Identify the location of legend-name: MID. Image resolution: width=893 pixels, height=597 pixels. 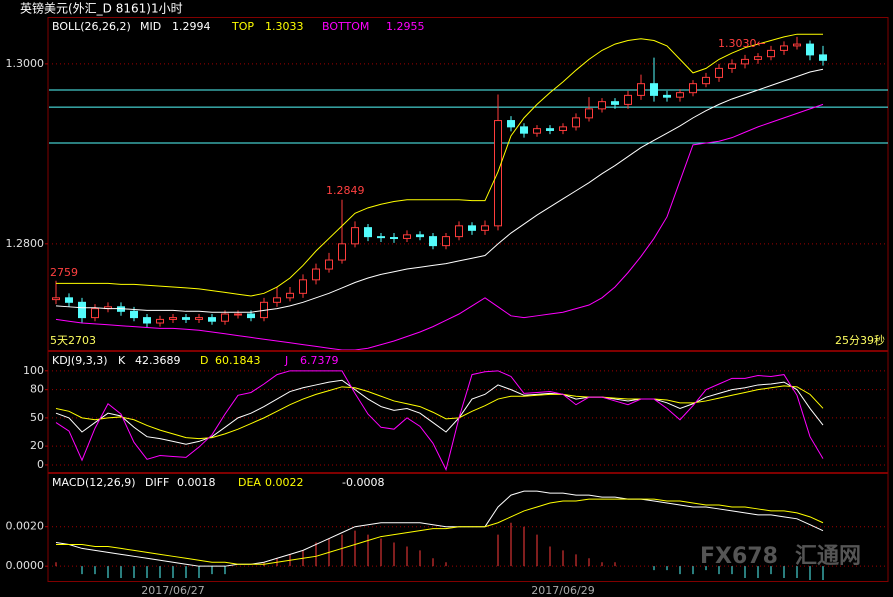
(150, 26).